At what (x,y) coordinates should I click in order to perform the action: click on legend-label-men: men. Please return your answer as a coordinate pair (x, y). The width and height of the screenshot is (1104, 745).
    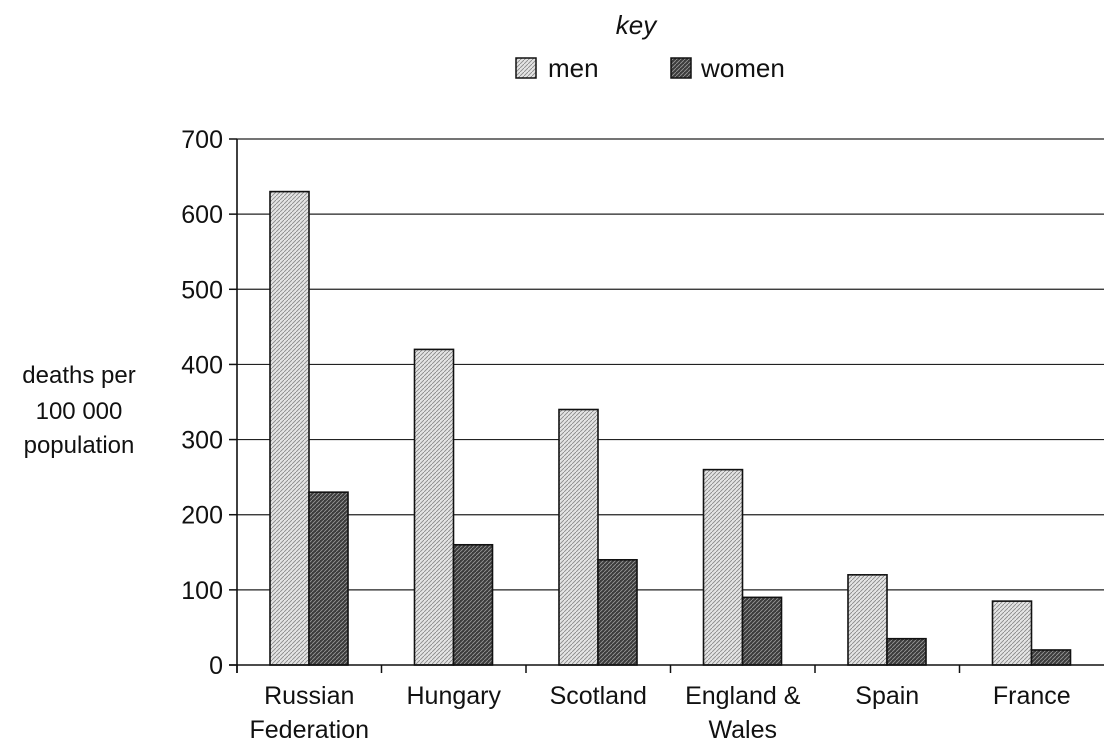
    Looking at the image, I should click on (573, 68).